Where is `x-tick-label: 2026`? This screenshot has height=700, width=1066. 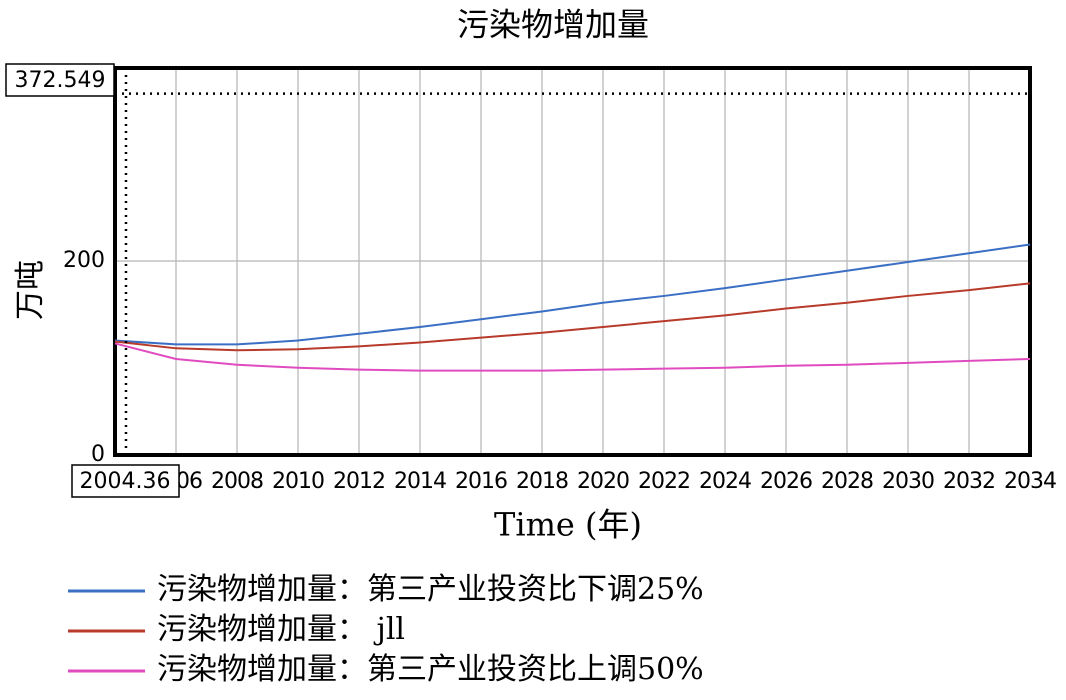
x-tick-label: 2026 is located at coordinates (786, 481).